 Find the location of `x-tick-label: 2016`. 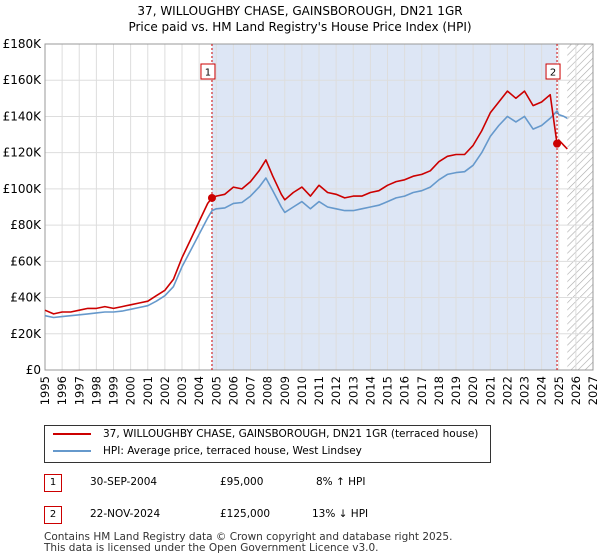

x-tick-label: 2016 is located at coordinates (405, 390).